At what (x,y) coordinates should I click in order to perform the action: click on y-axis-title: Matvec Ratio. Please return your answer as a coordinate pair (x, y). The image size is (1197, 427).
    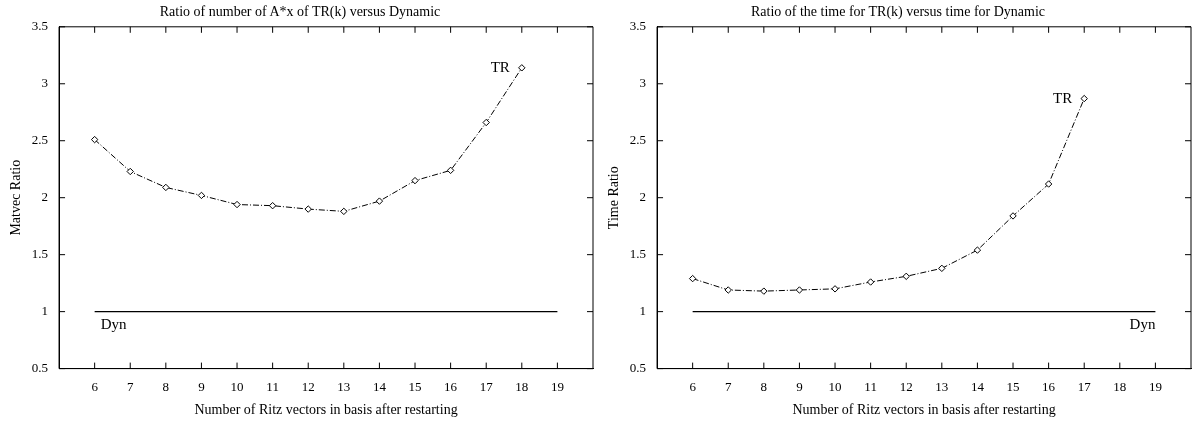
    Looking at the image, I should click on (16, 197).